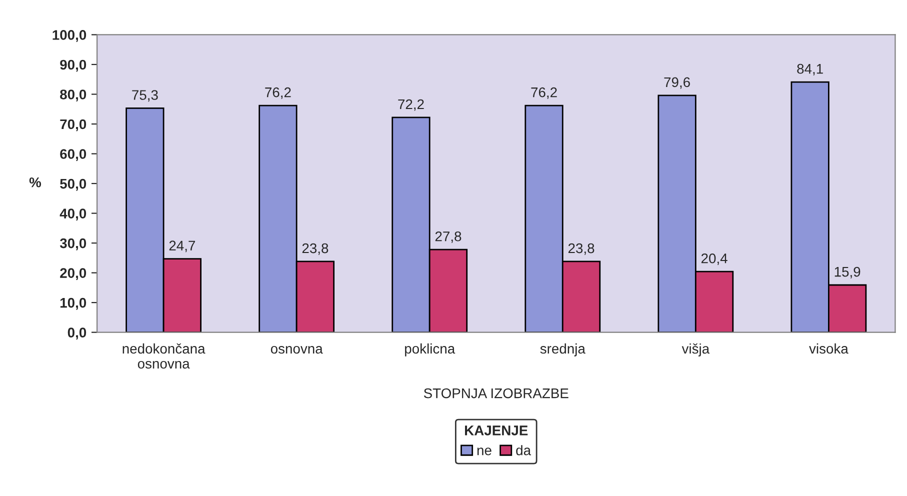  Describe the element at coordinates (411, 105) in the screenshot. I see `data-label: 72,2` at that location.